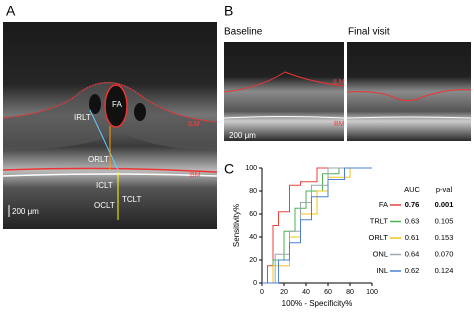  I want to click on annotation: ICLT, so click(104, 185).